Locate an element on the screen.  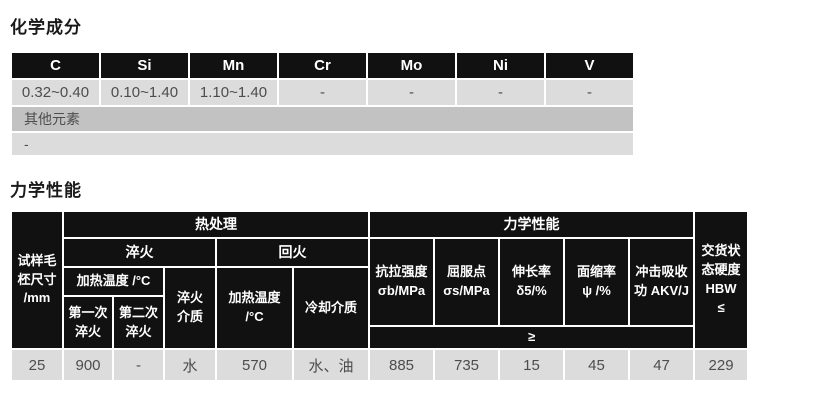
elongation-header: 伸长率 δ5/% is located at coordinates (532, 282).